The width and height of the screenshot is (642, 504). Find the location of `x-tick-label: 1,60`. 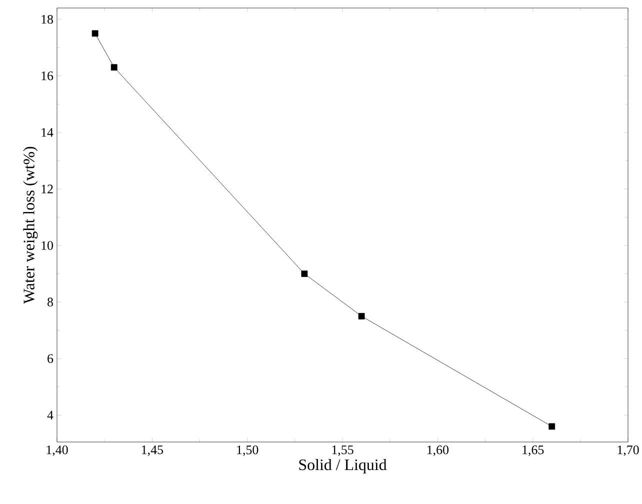

x-tick-label: 1,60 is located at coordinates (438, 451).